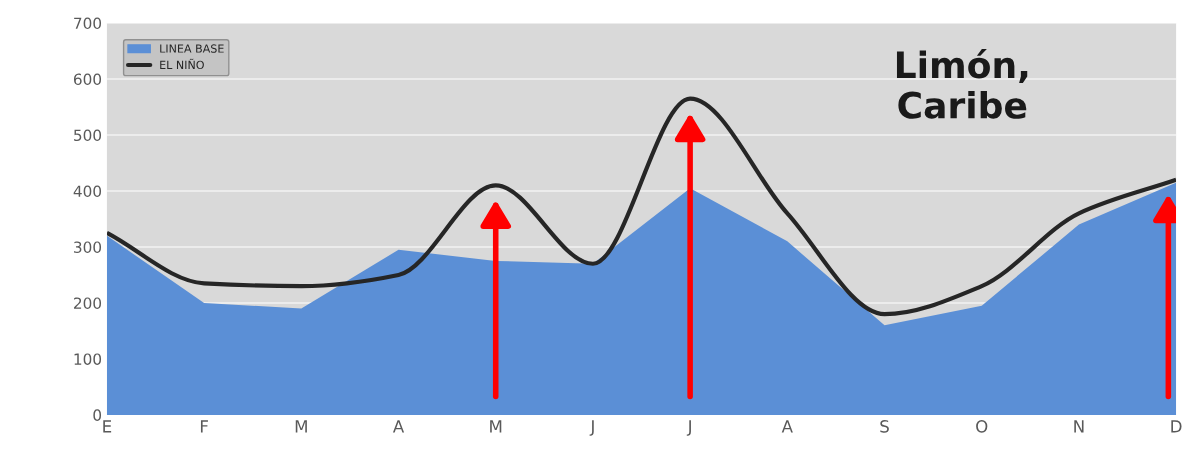 This screenshot has width=1188, height=461. Describe the element at coordinates (192, 48) in the screenshot. I see `legend-label: LINEA BASE` at that location.